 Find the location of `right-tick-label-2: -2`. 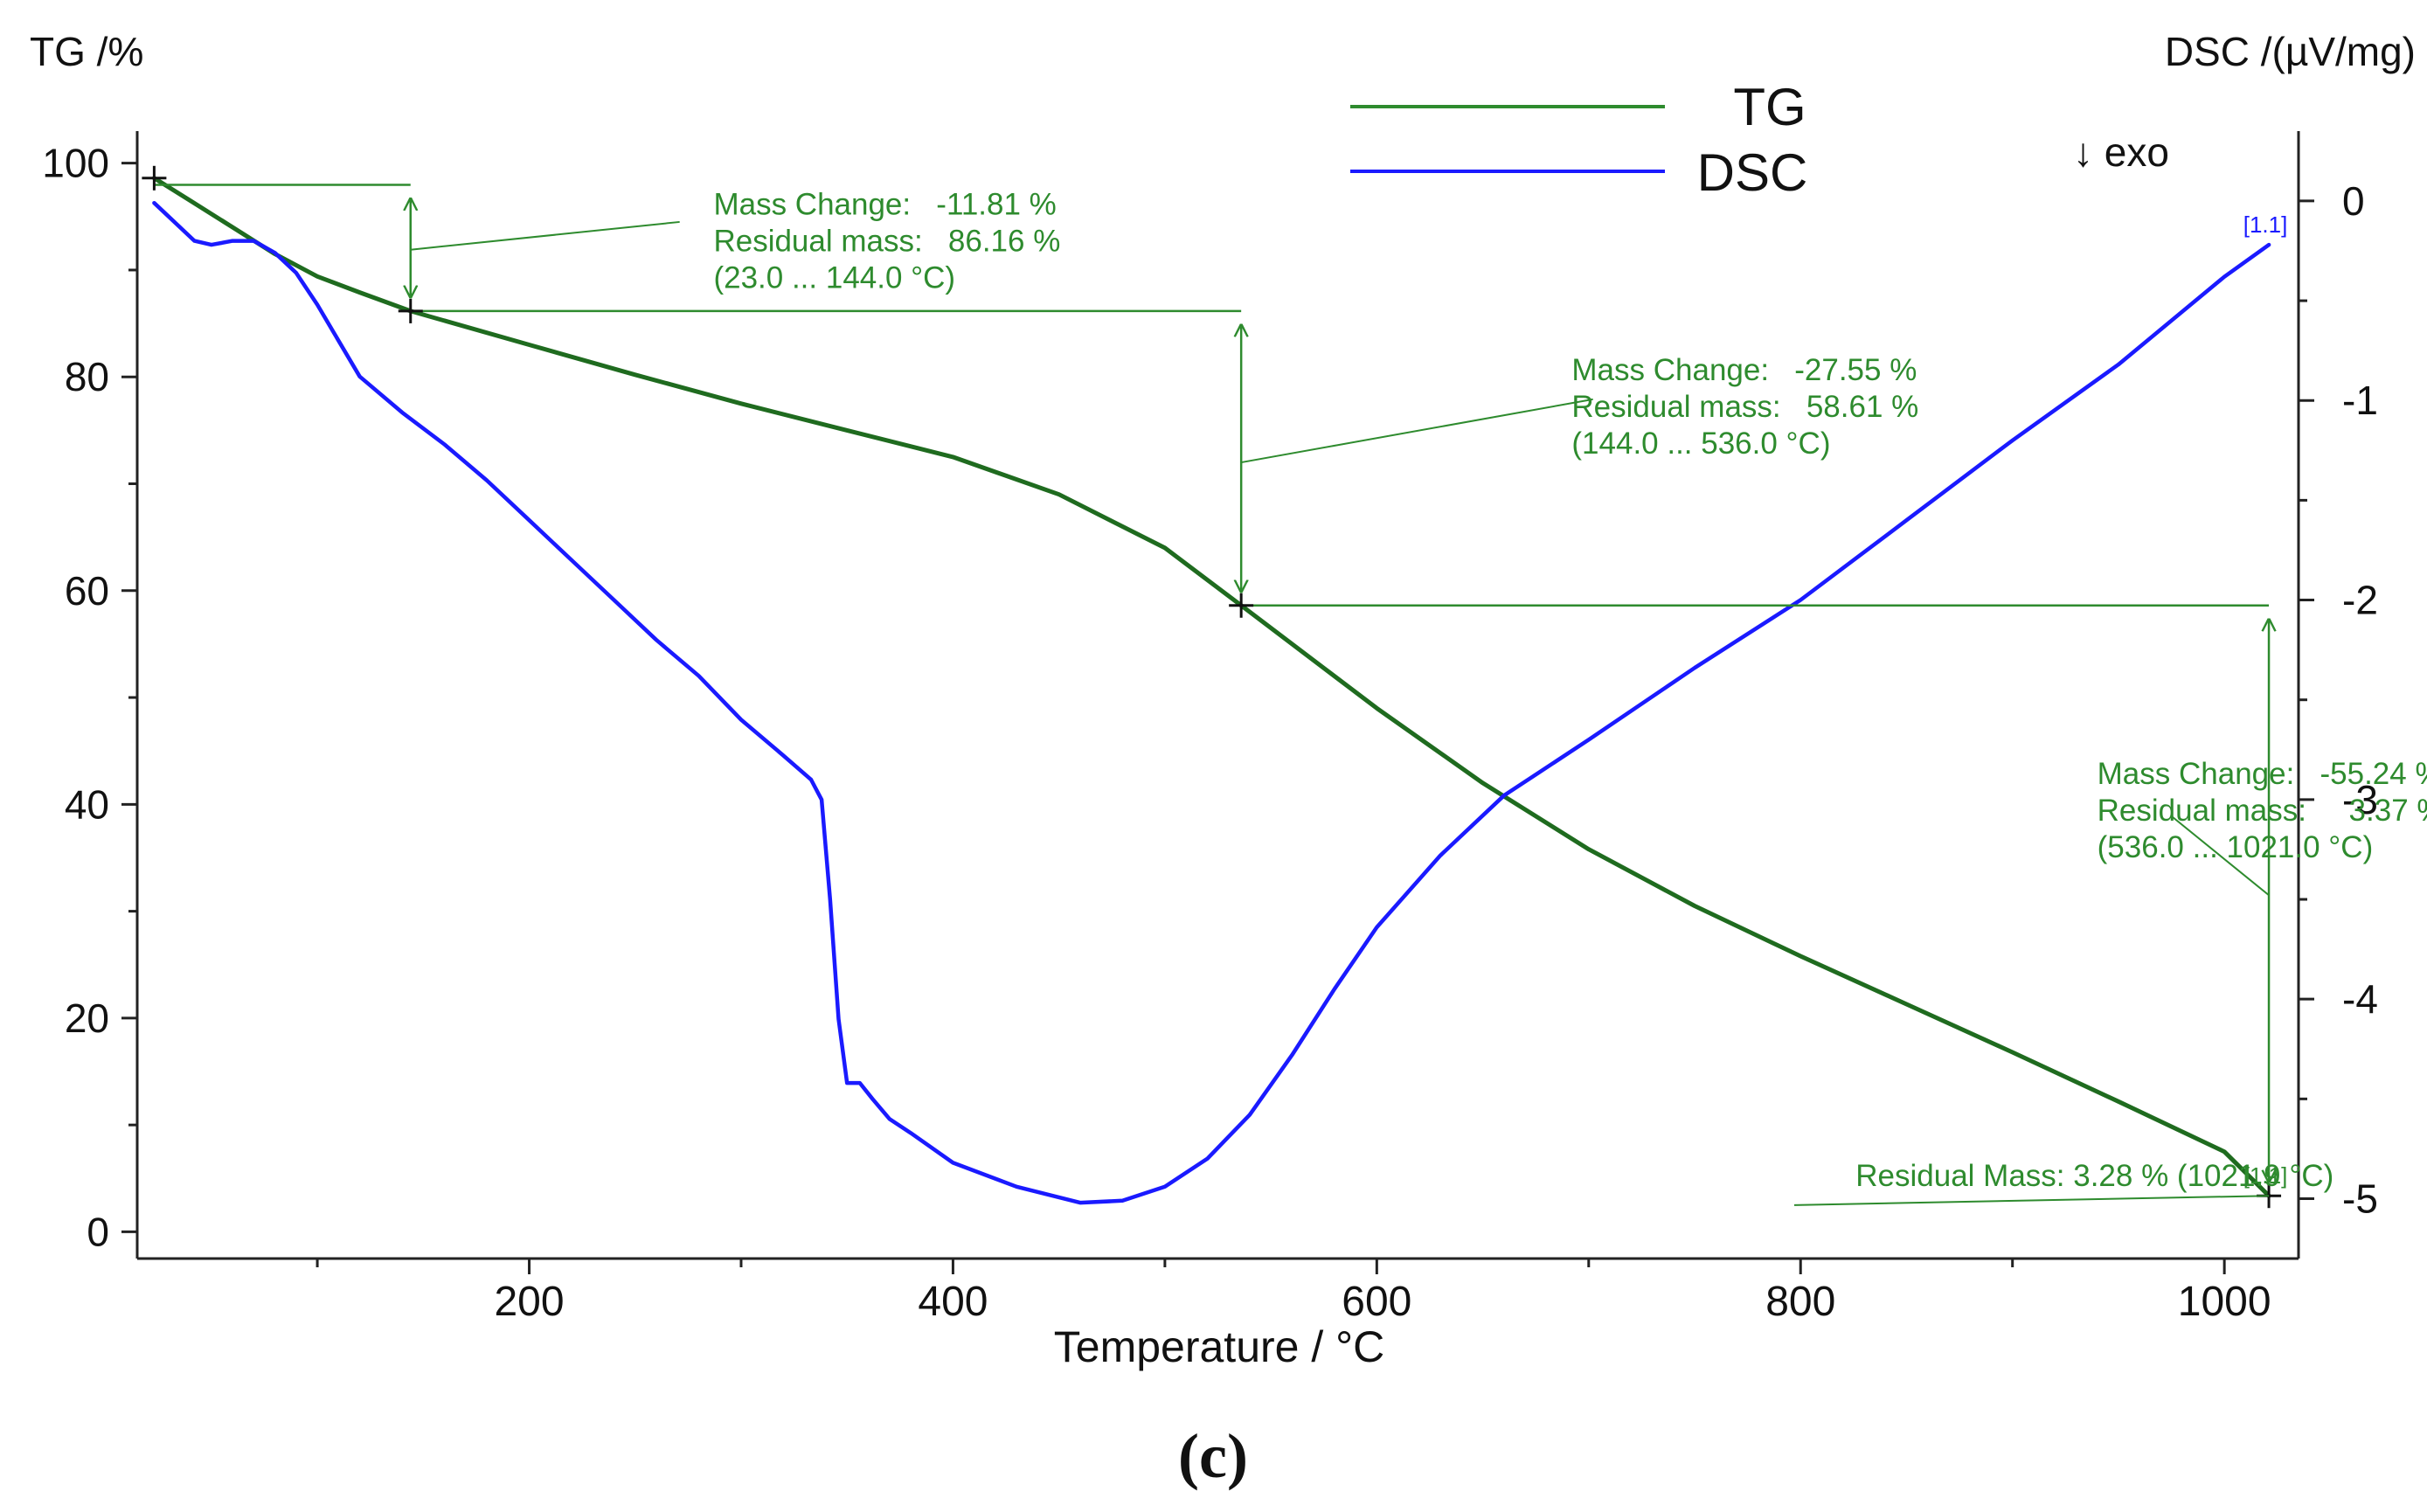

right-tick-label-2: -2 is located at coordinates (2360, 600).